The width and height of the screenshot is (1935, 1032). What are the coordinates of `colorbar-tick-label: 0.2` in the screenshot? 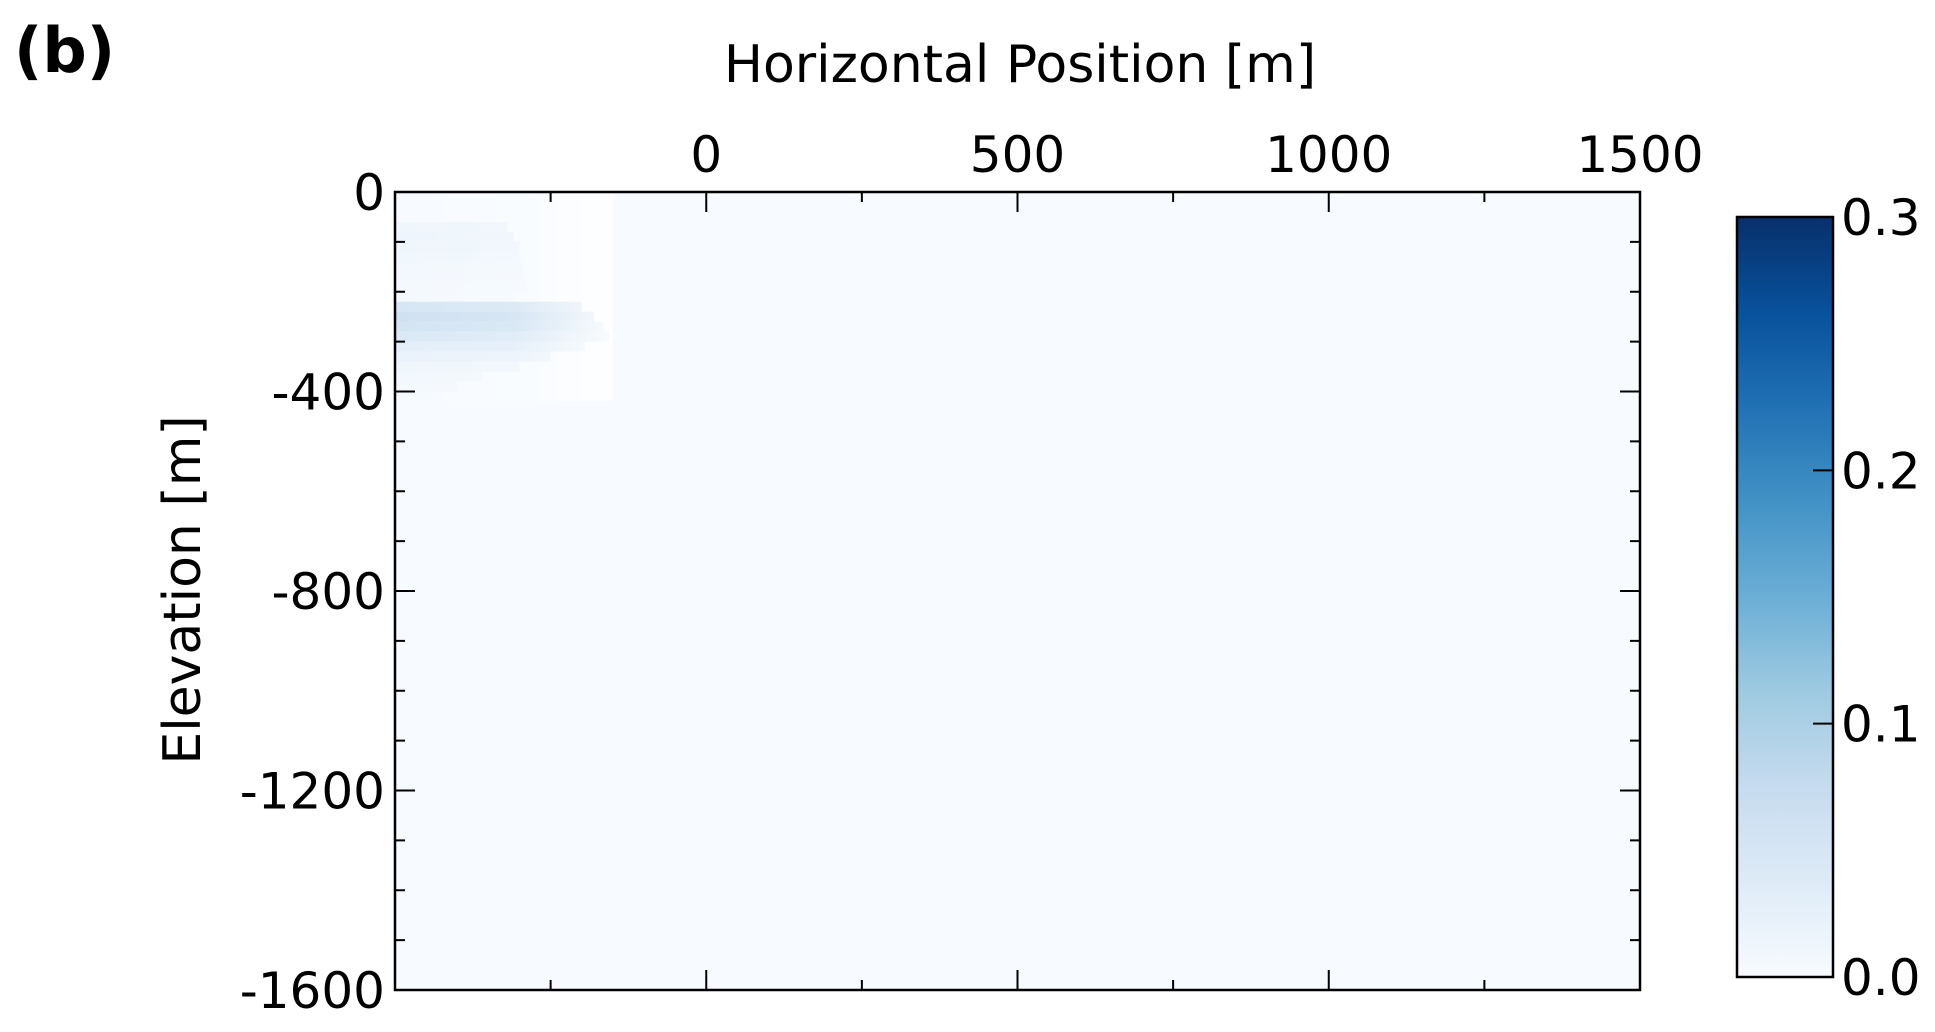 It's located at (1881, 471).